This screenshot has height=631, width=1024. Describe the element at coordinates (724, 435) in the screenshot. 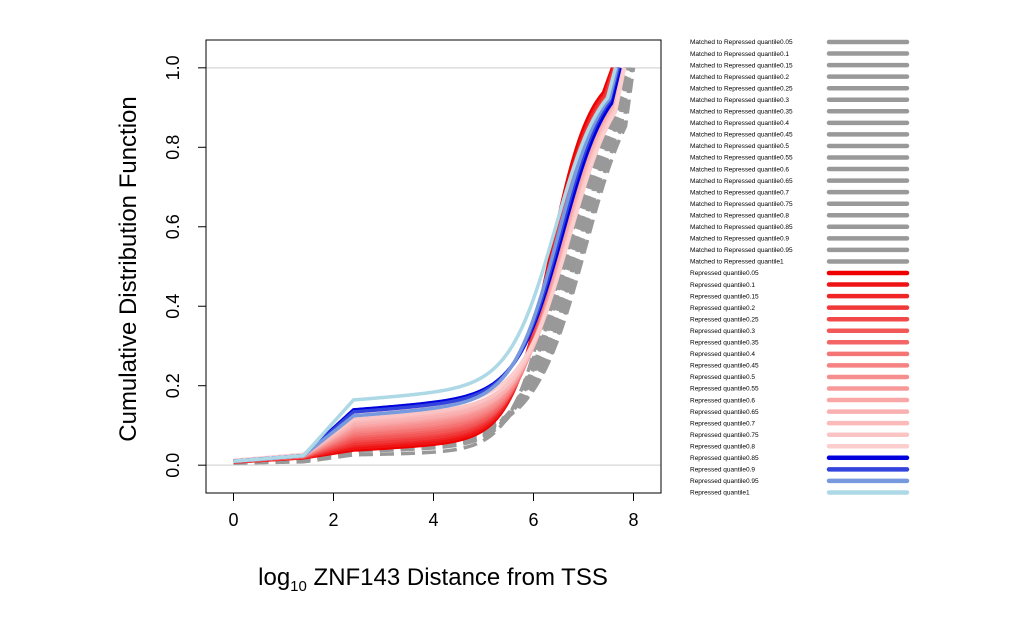

I see `legend-label-34: Repressed quantile0.75` at that location.